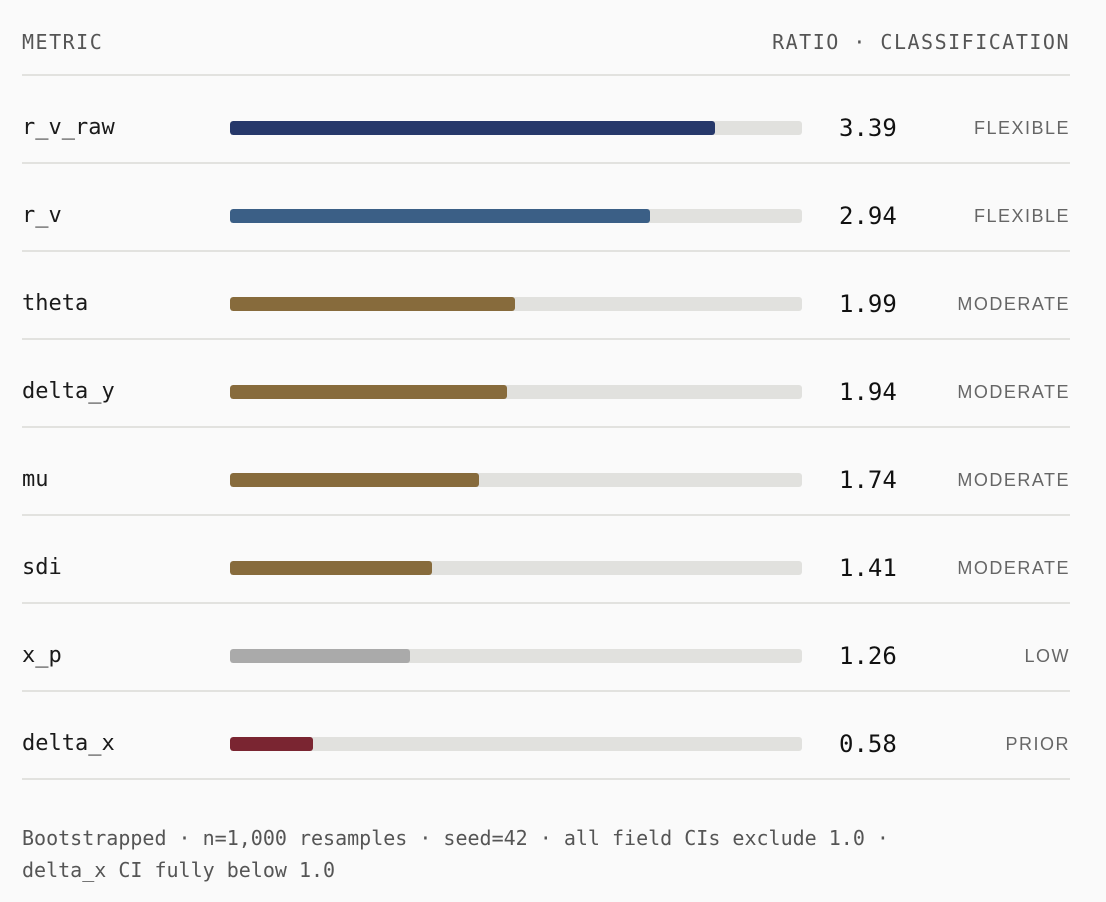  What do you see at coordinates (55, 303) in the screenshot?
I see `metric-label: theta` at bounding box center [55, 303].